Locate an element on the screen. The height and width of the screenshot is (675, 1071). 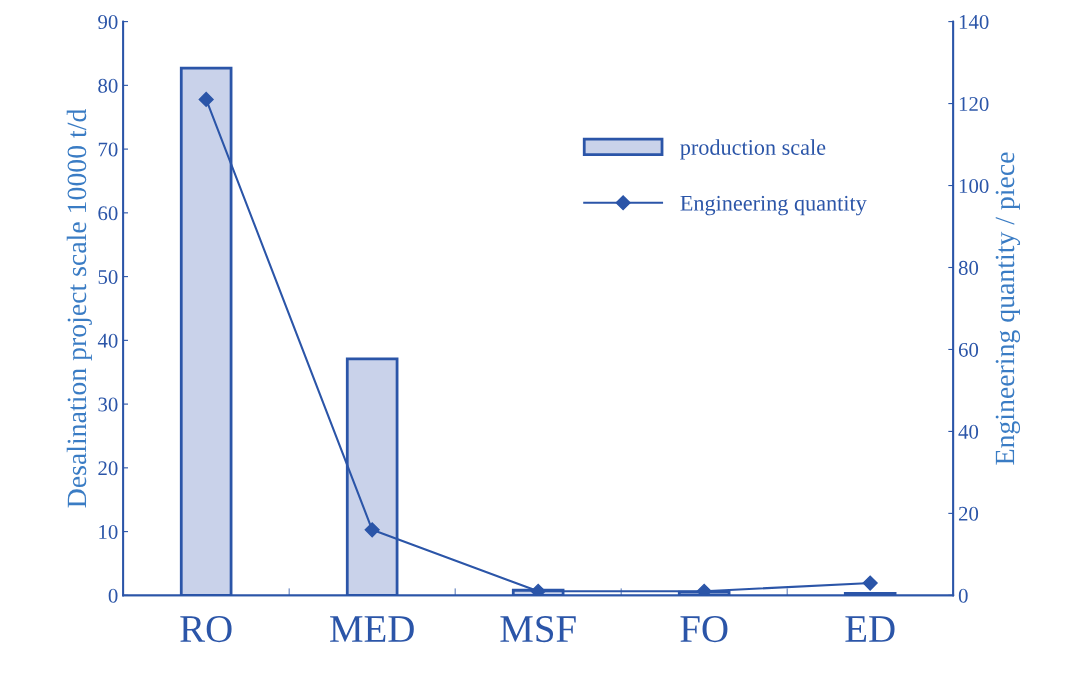
y-tick-label: 80 is located at coordinates (108, 85).